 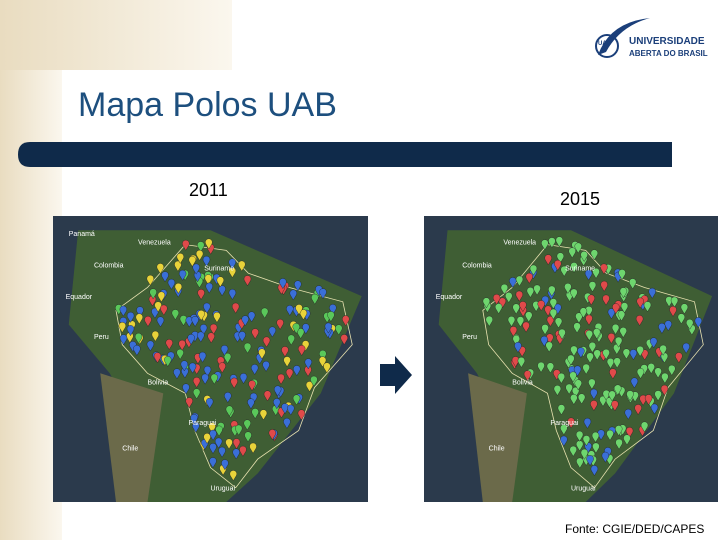 What do you see at coordinates (207, 105) in the screenshot?
I see `title: Mapa Polos UAB` at bounding box center [207, 105].